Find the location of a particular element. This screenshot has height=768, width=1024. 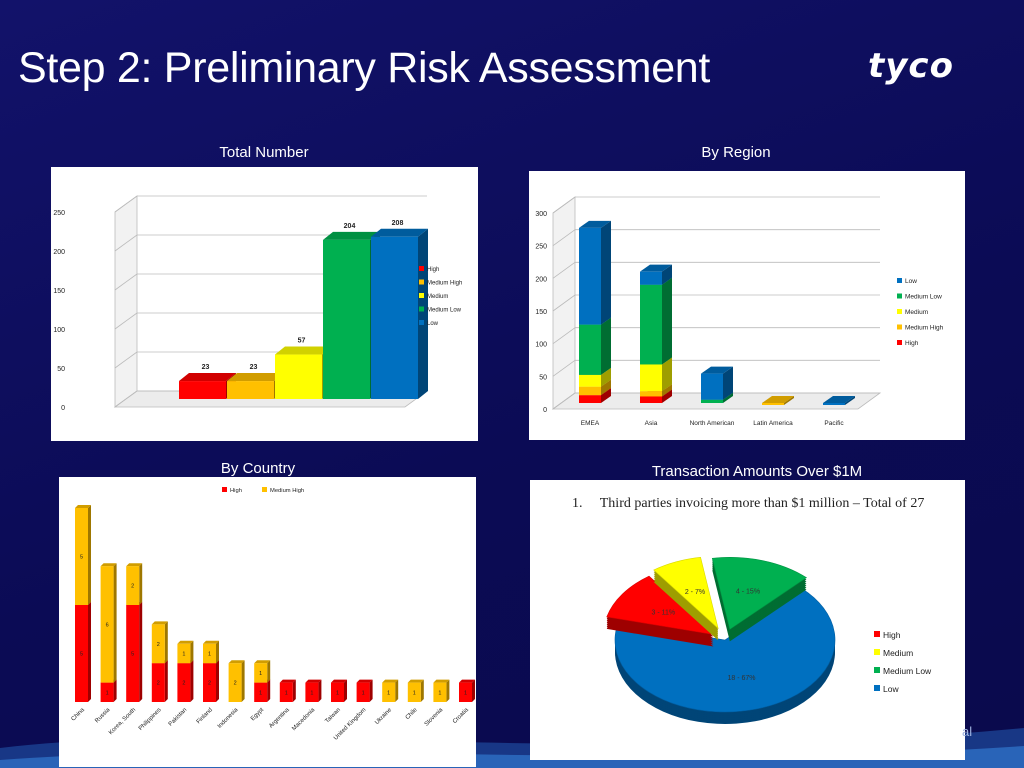

region-y-tick: 50 is located at coordinates (543, 377).